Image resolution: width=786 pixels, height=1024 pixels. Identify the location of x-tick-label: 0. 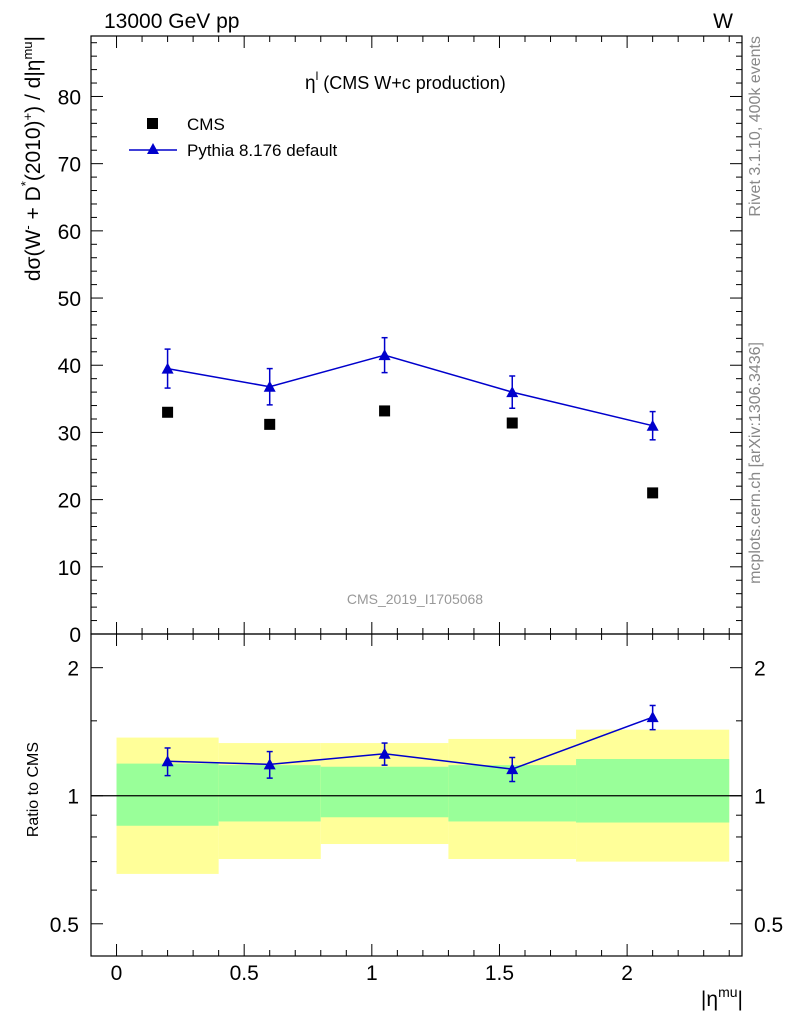
(117, 973).